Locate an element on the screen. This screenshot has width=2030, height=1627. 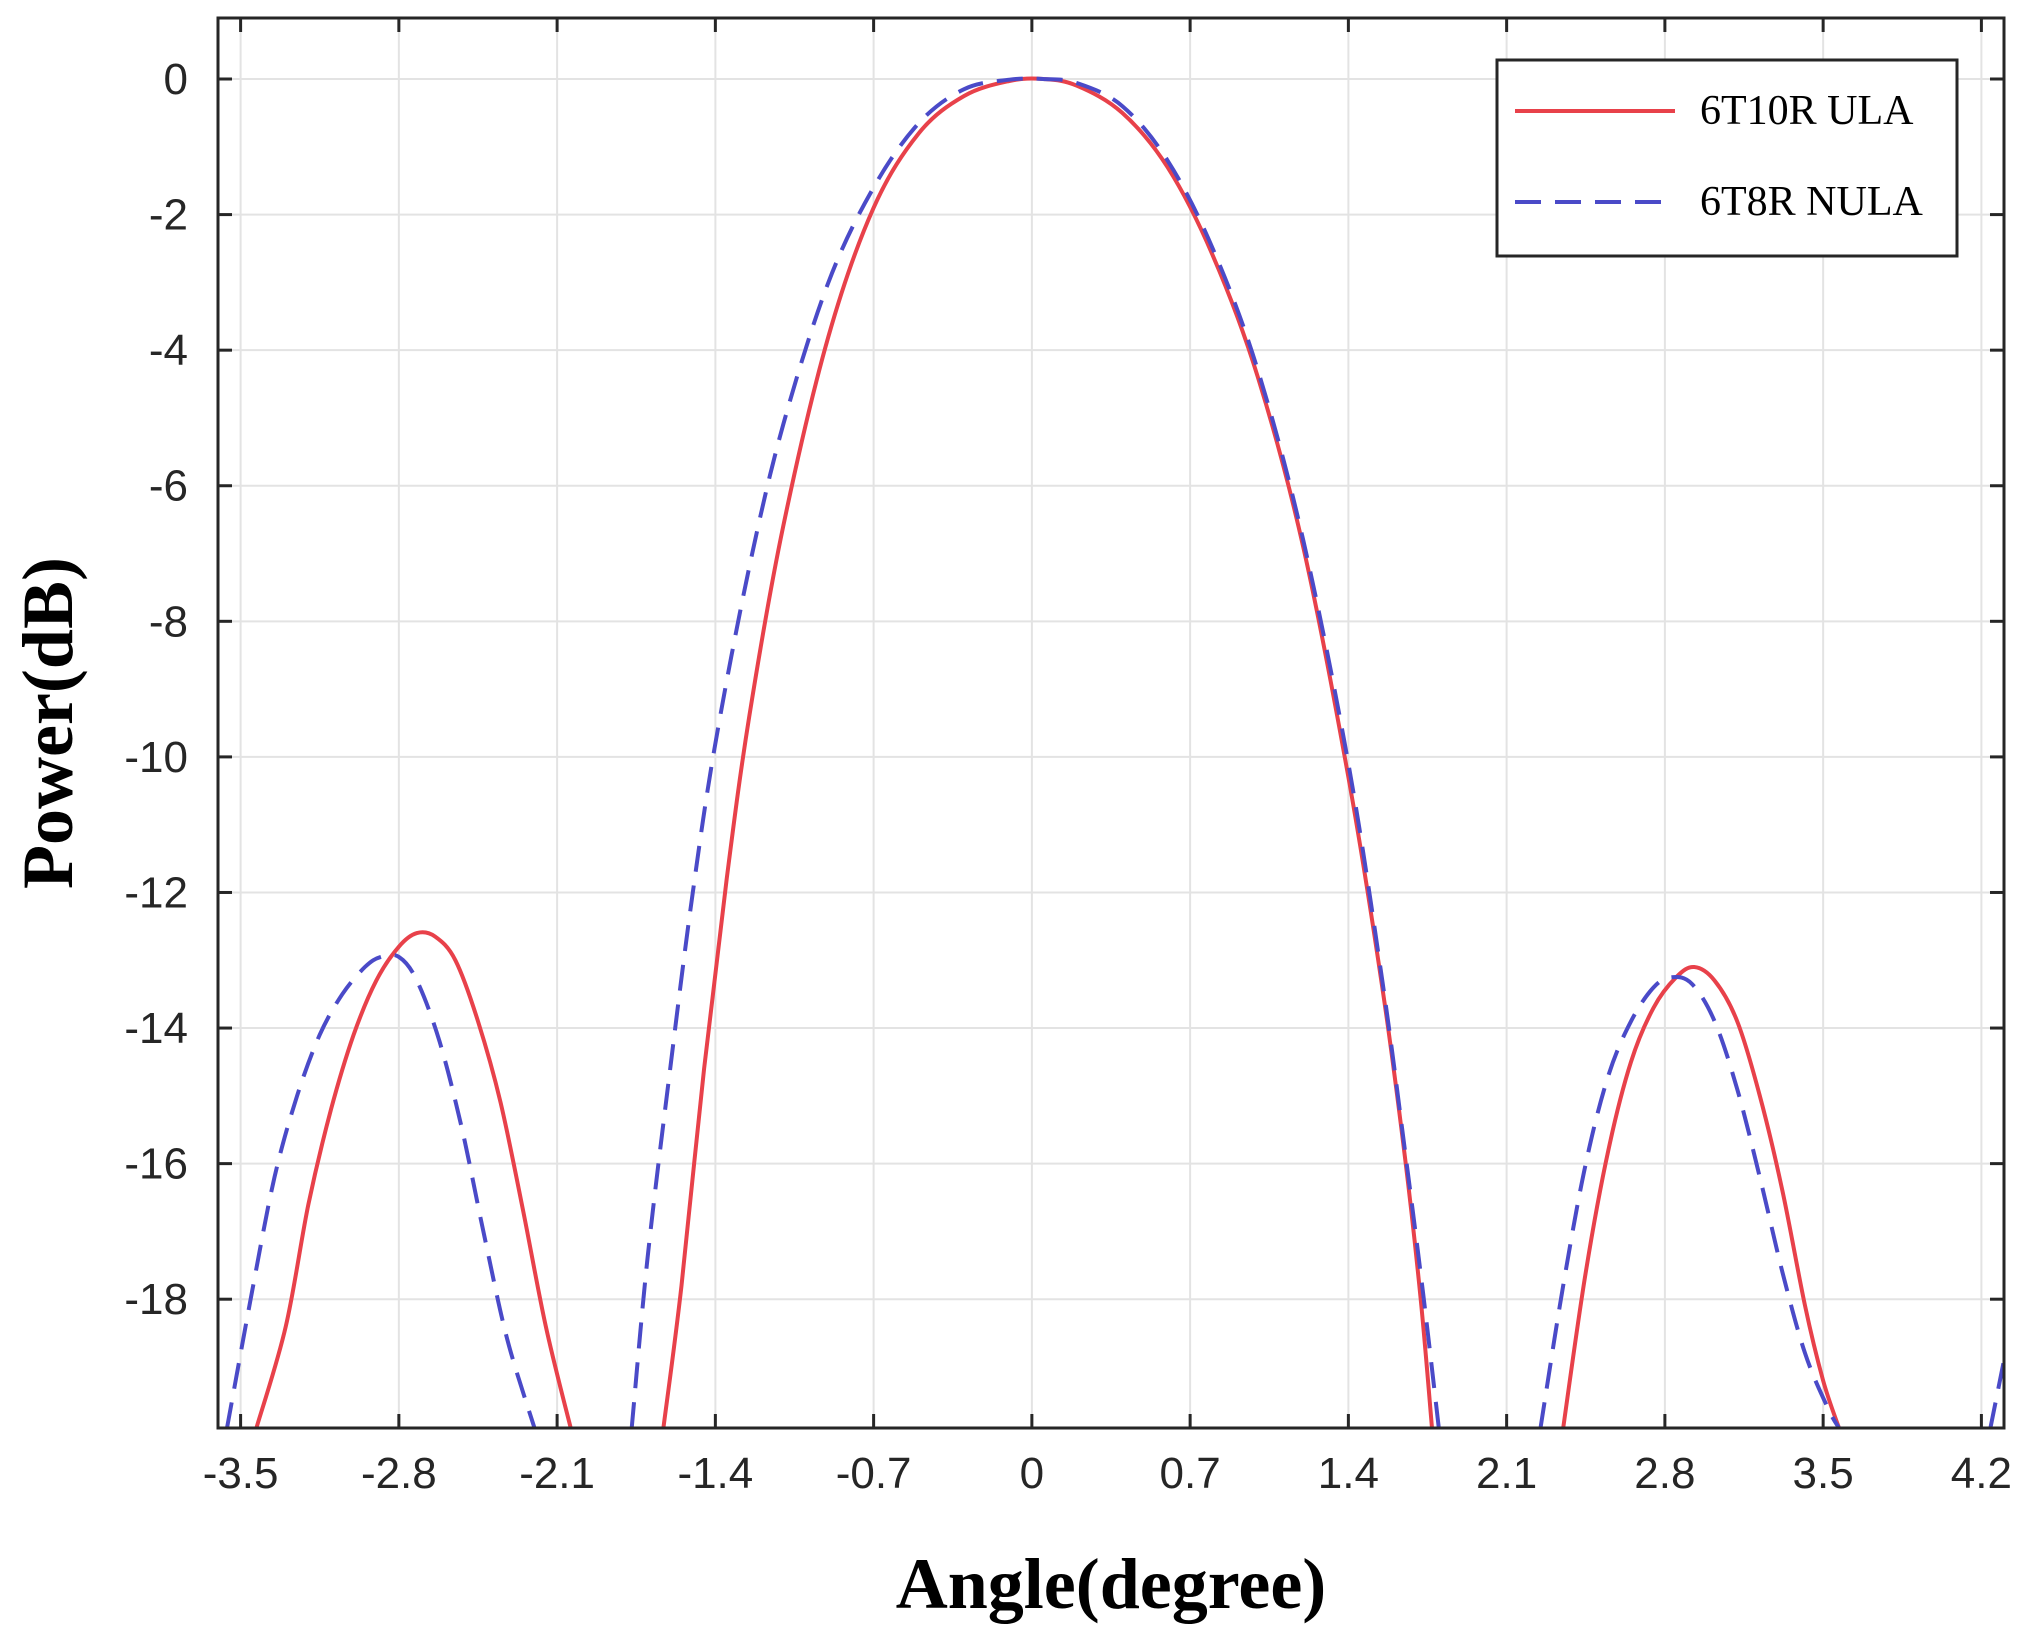
x-tick-label: -2.1 is located at coordinates (557, 1473).